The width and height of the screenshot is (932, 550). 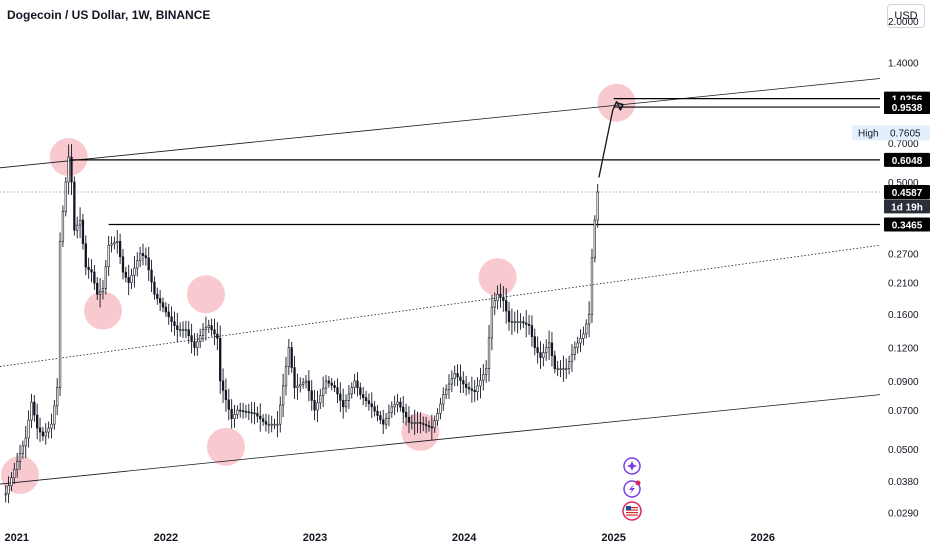 I want to click on price-label-text: 0.6048, so click(x=907, y=161).